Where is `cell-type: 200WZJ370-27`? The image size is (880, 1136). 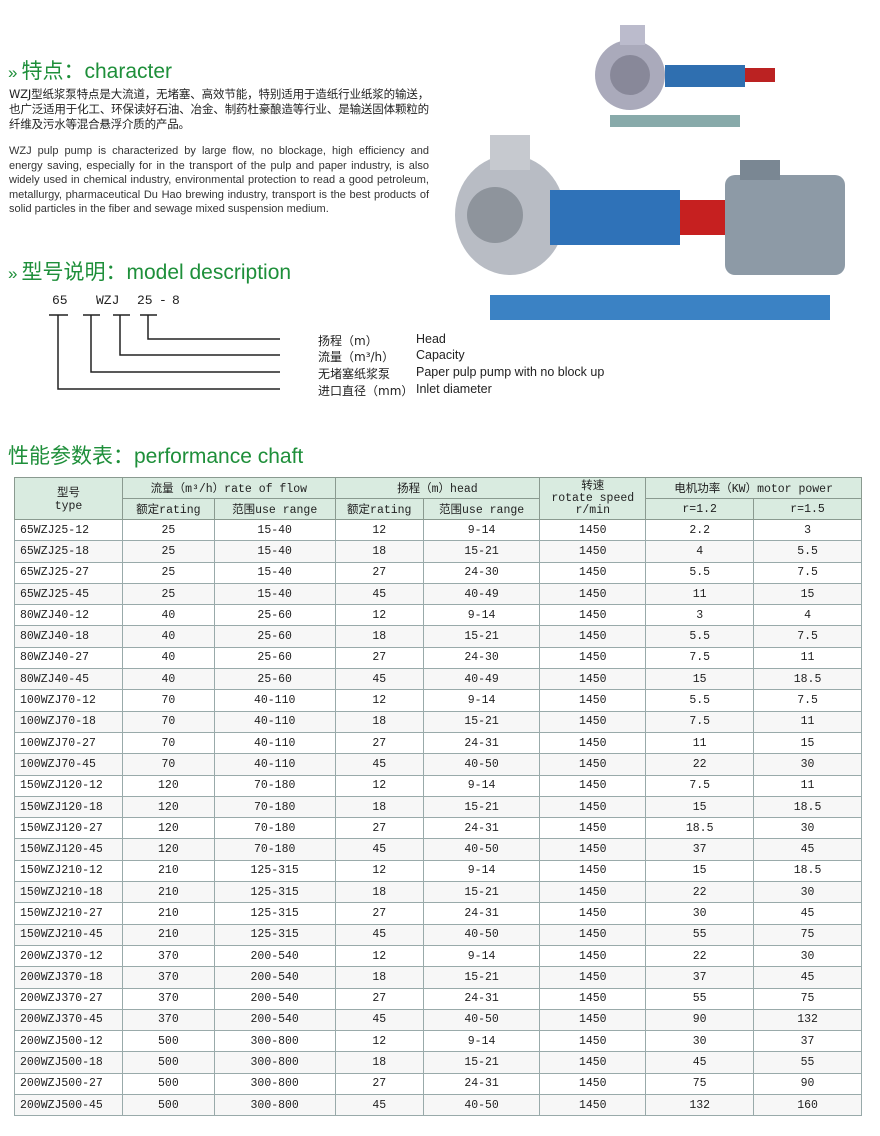 cell-type: 200WZJ370-27 is located at coordinates (68, 998).